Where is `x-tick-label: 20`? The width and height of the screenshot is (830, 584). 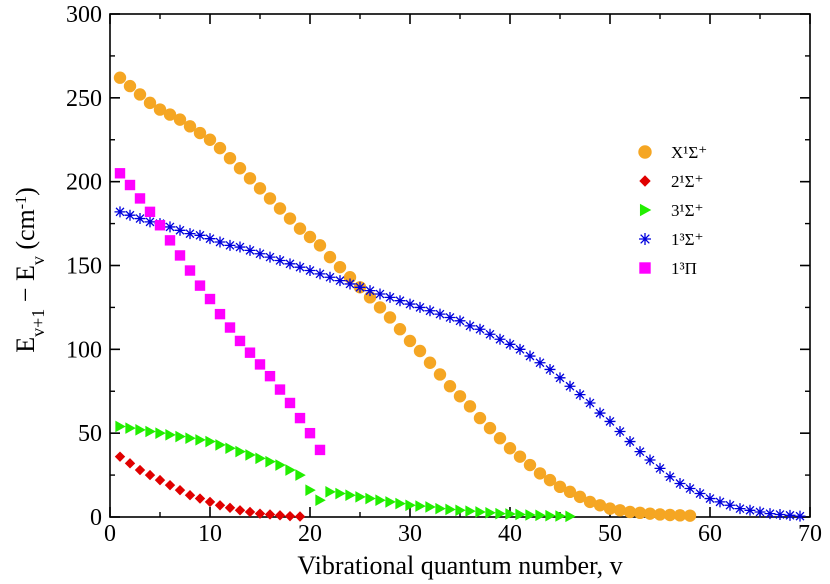
x-tick-label: 20 is located at coordinates (310, 534).